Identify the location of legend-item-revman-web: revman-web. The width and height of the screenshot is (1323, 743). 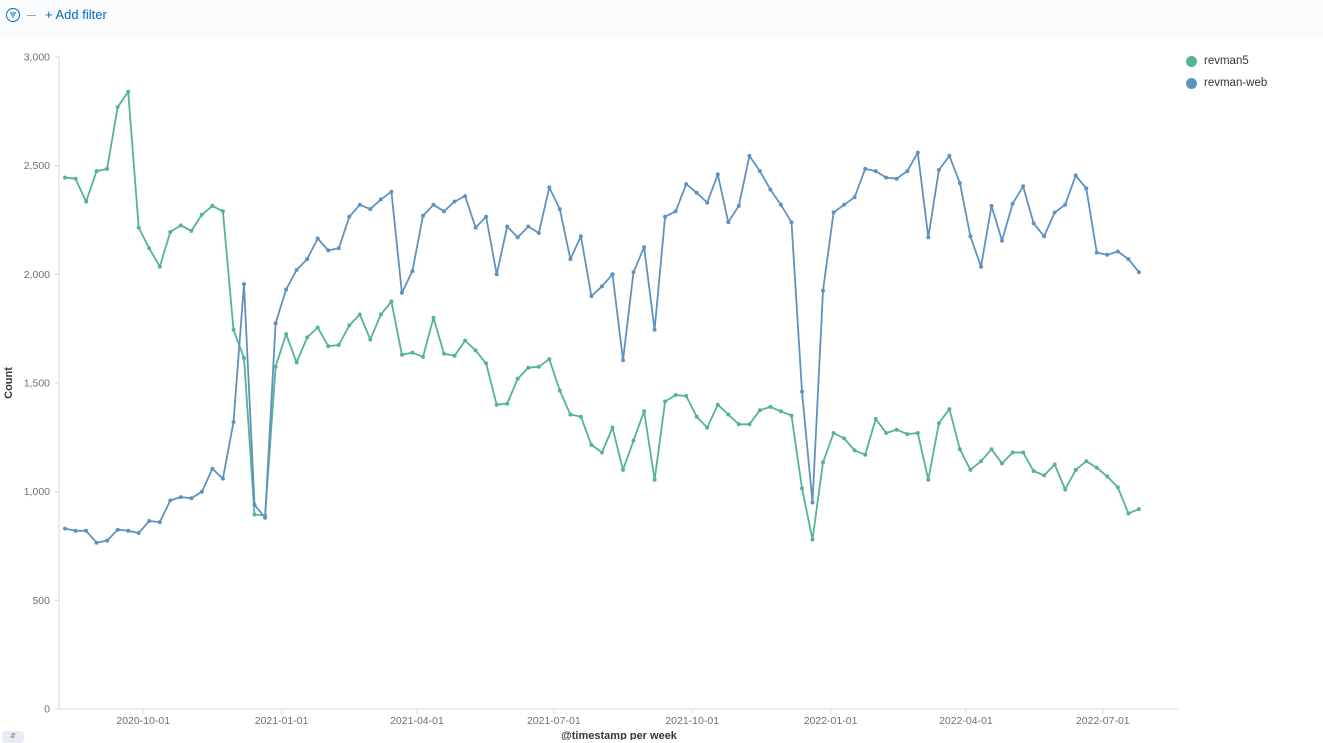
(1226, 83).